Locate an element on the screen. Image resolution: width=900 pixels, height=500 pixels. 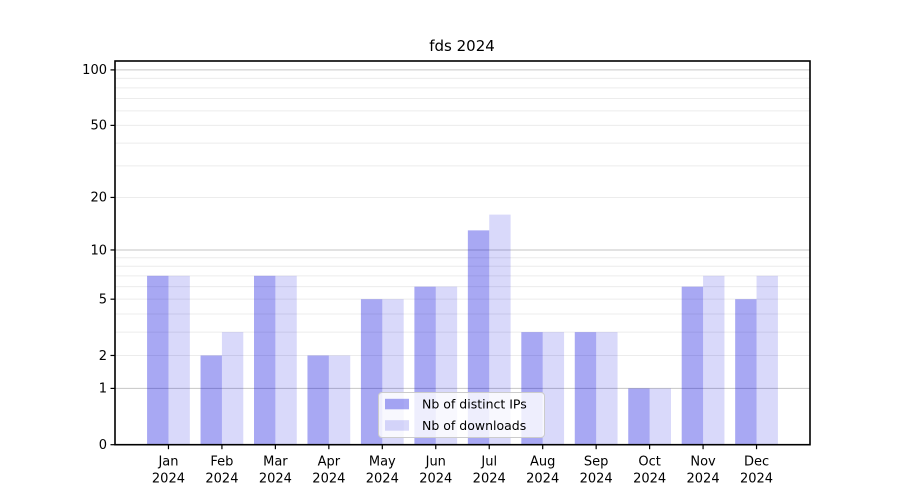
y-tick-label: 0 is located at coordinates (103, 445).